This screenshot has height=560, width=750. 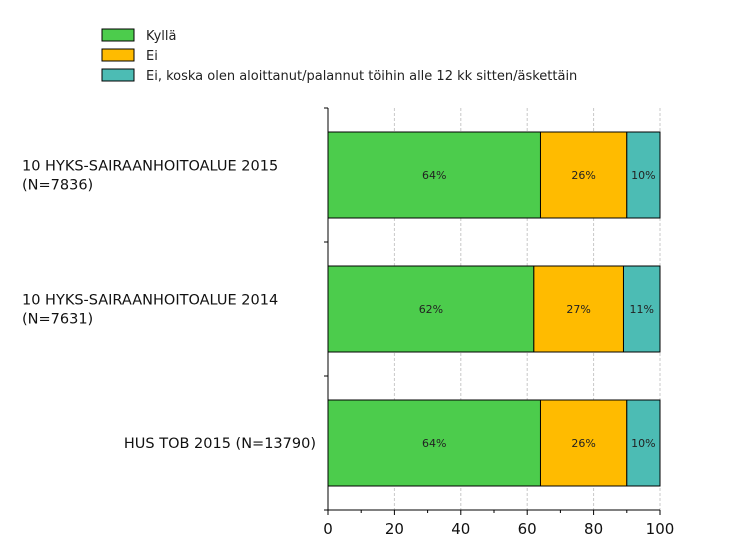 What do you see at coordinates (57, 320) in the screenshot?
I see `category-label-2-line-2: (N=7631)` at bounding box center [57, 320].